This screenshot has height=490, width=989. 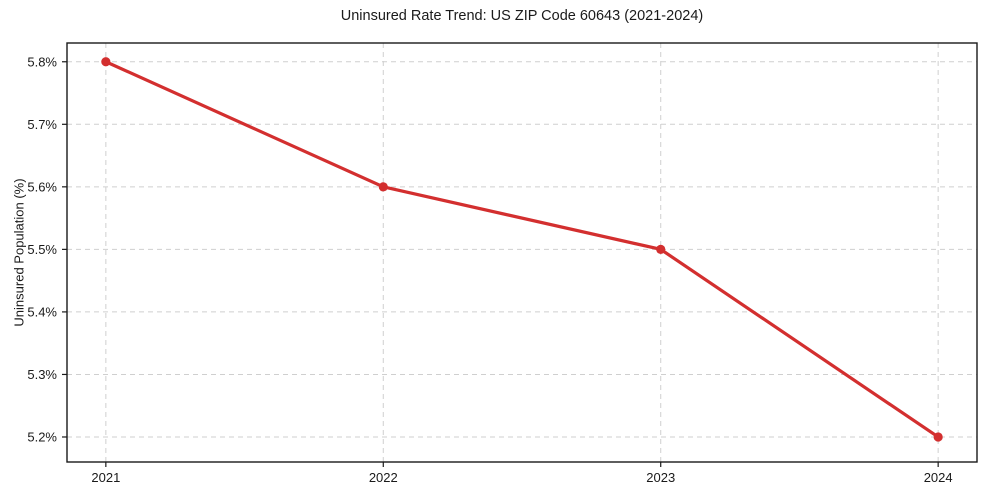 What do you see at coordinates (42, 311) in the screenshot?
I see `y-tick-label: 5.4%` at bounding box center [42, 311].